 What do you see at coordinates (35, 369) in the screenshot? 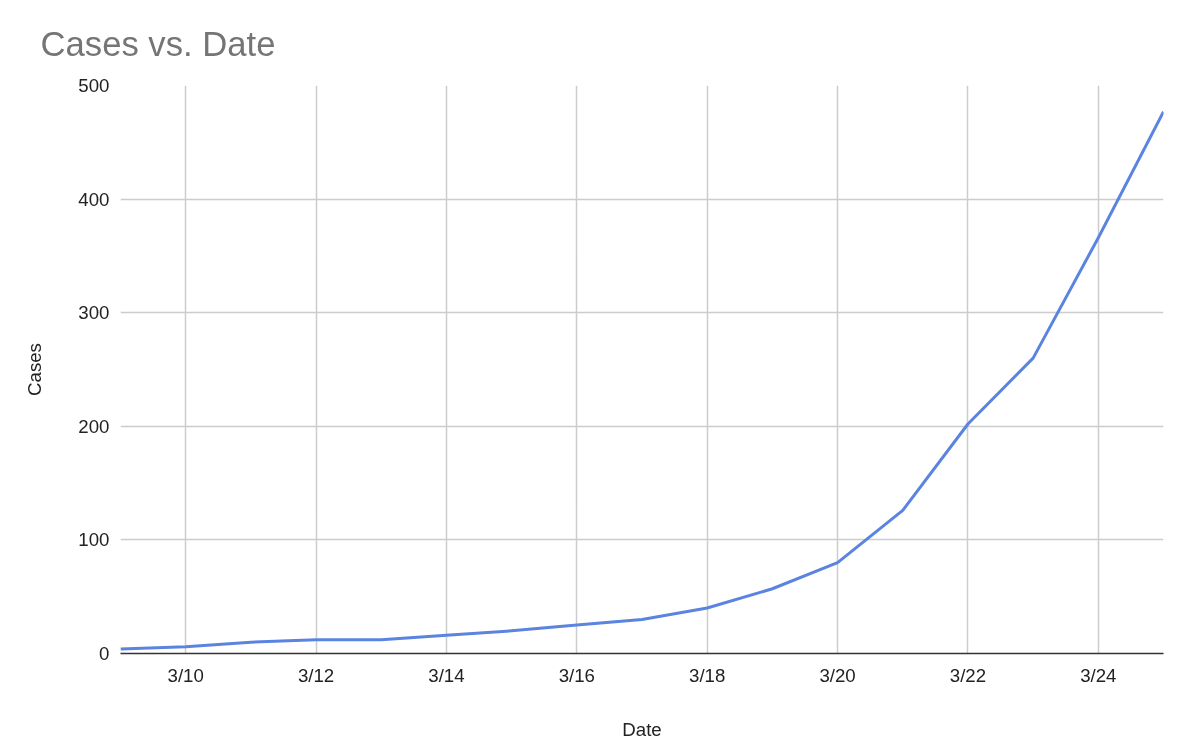
I see `y-axis-title: Cases` at bounding box center [35, 369].